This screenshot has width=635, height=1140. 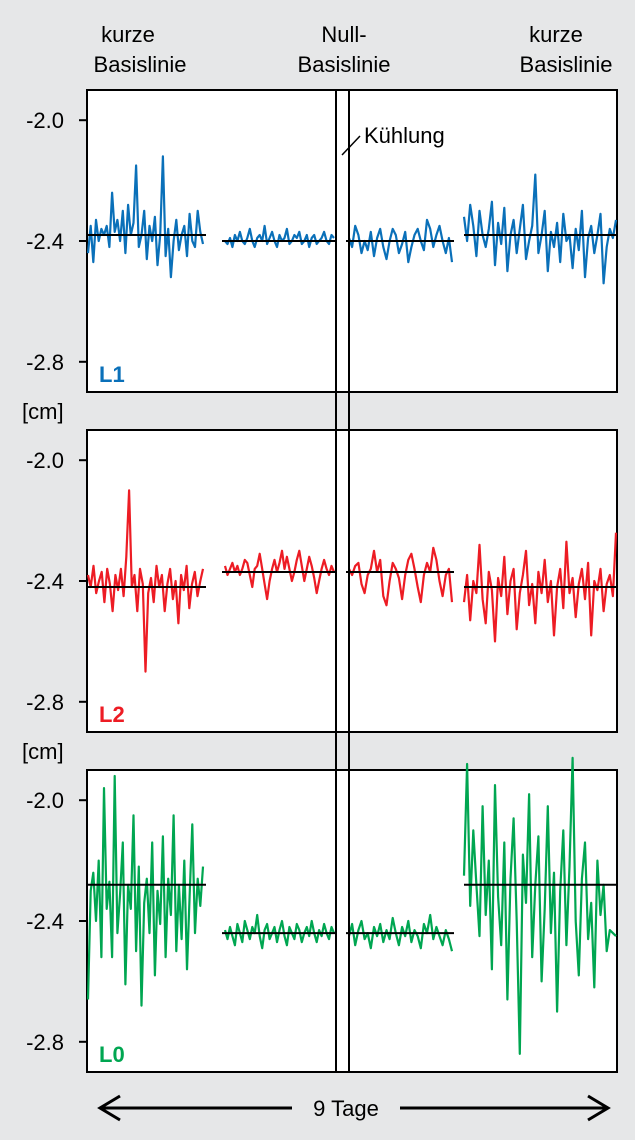 I want to click on header-center-line1: Null-, so click(x=343, y=34).